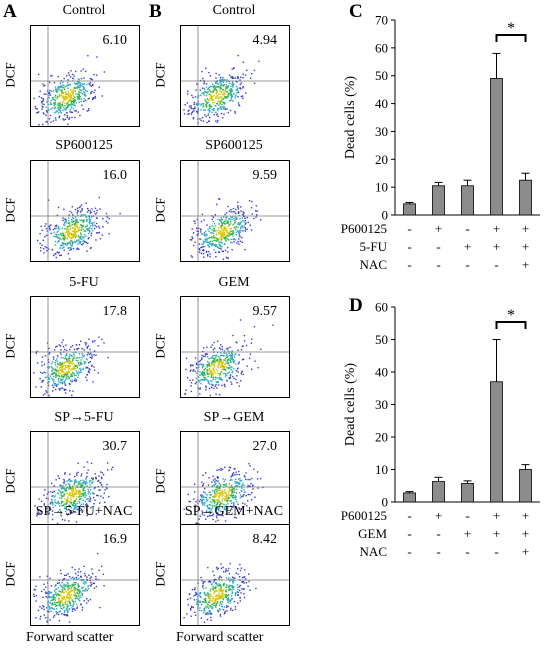 The image size is (550, 652). I want to click on panel-letter-b: B, so click(155, 11).